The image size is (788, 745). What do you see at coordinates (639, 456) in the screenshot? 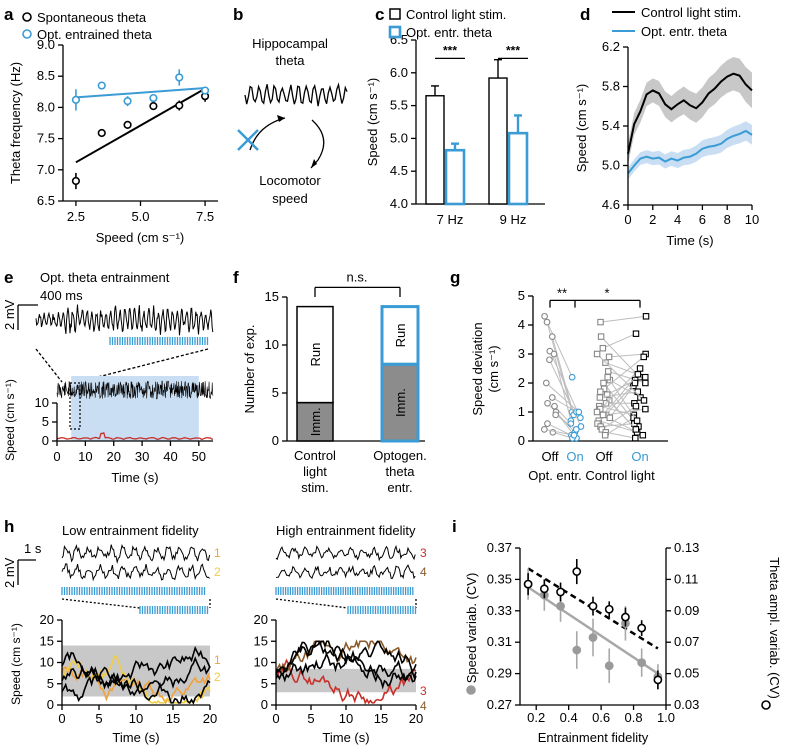
I see `g-category-label: On` at bounding box center [639, 456].